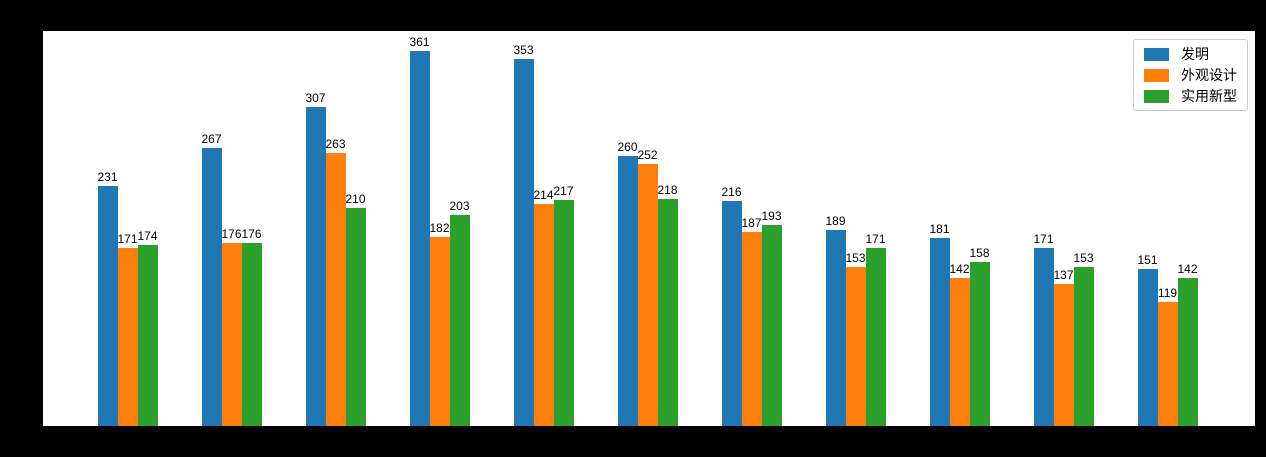 This screenshot has height=457, width=1266. Describe the element at coordinates (835, 221) in the screenshot. I see `bar-value-label: 189` at that location.